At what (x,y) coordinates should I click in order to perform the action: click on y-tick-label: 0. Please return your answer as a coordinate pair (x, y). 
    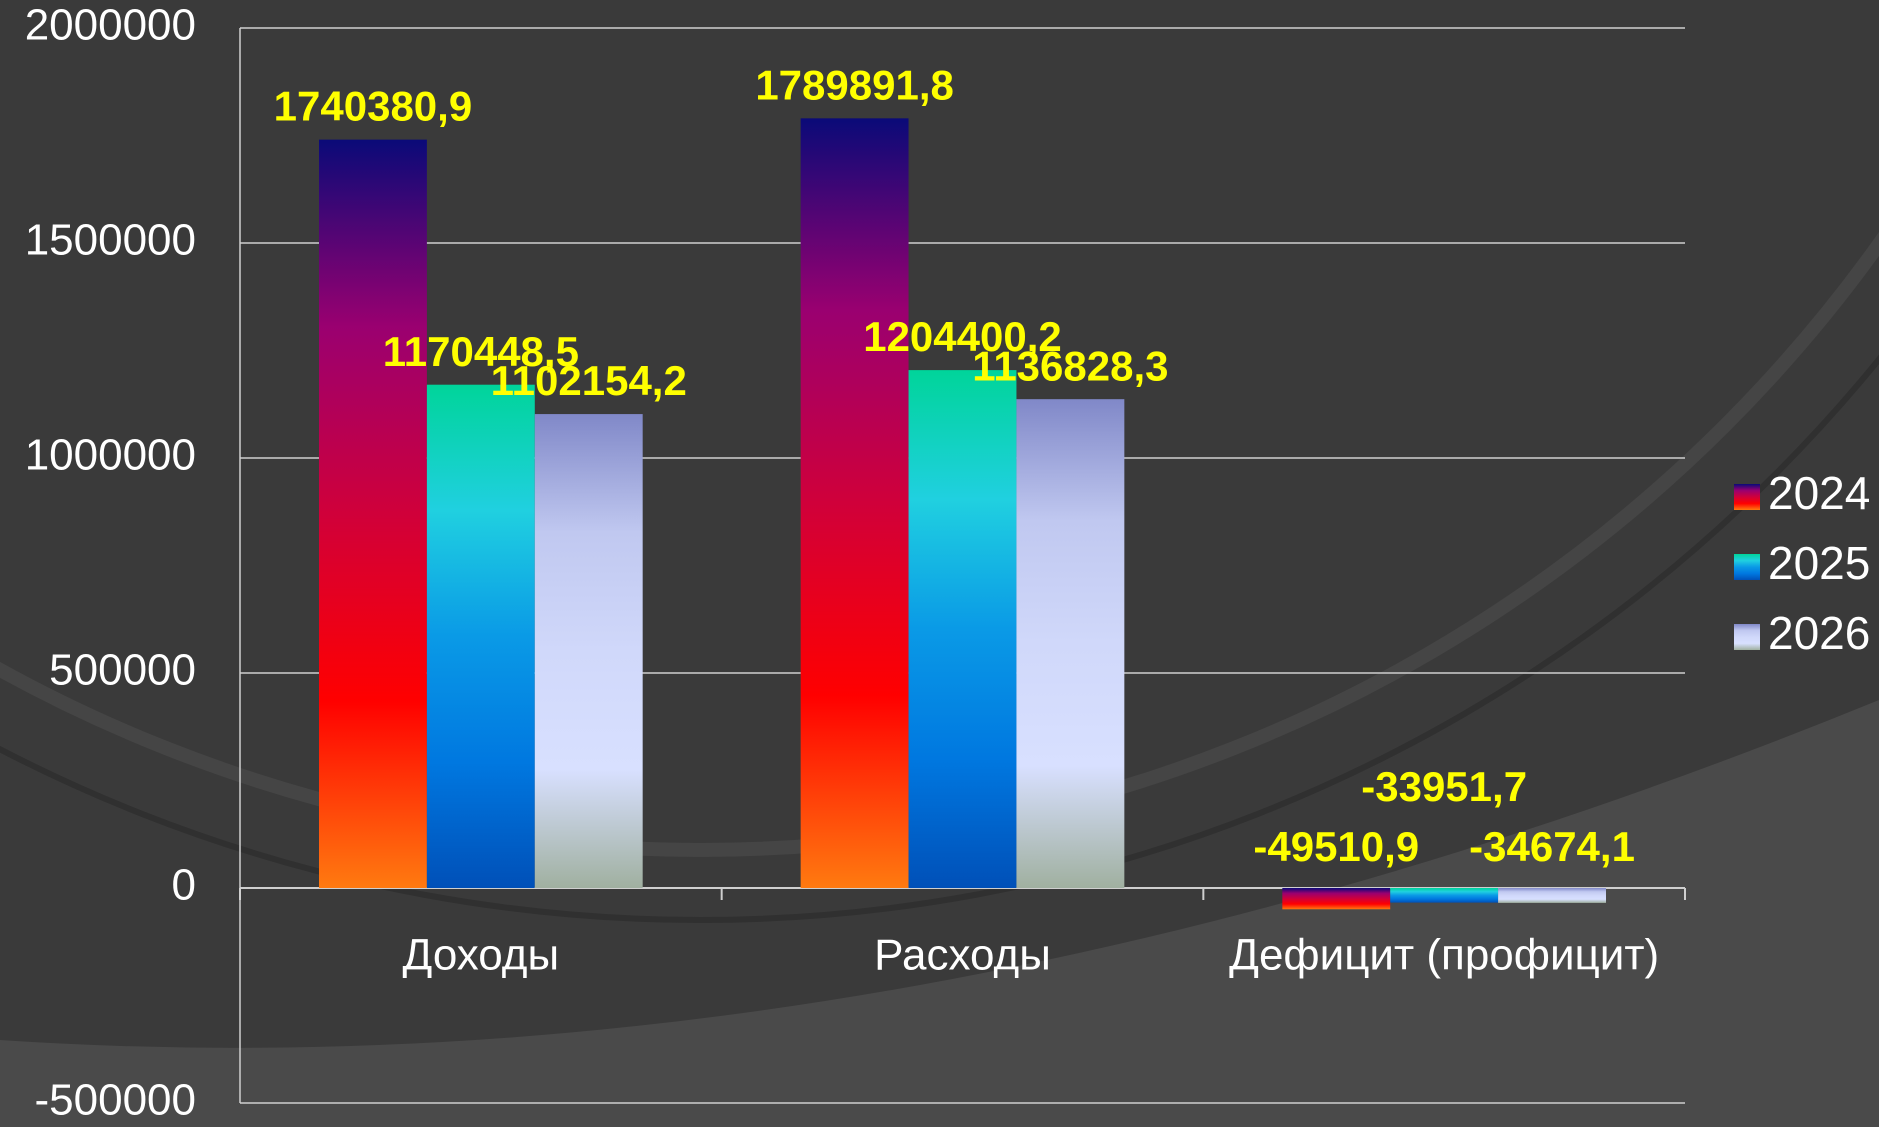
    Looking at the image, I should click on (184, 885).